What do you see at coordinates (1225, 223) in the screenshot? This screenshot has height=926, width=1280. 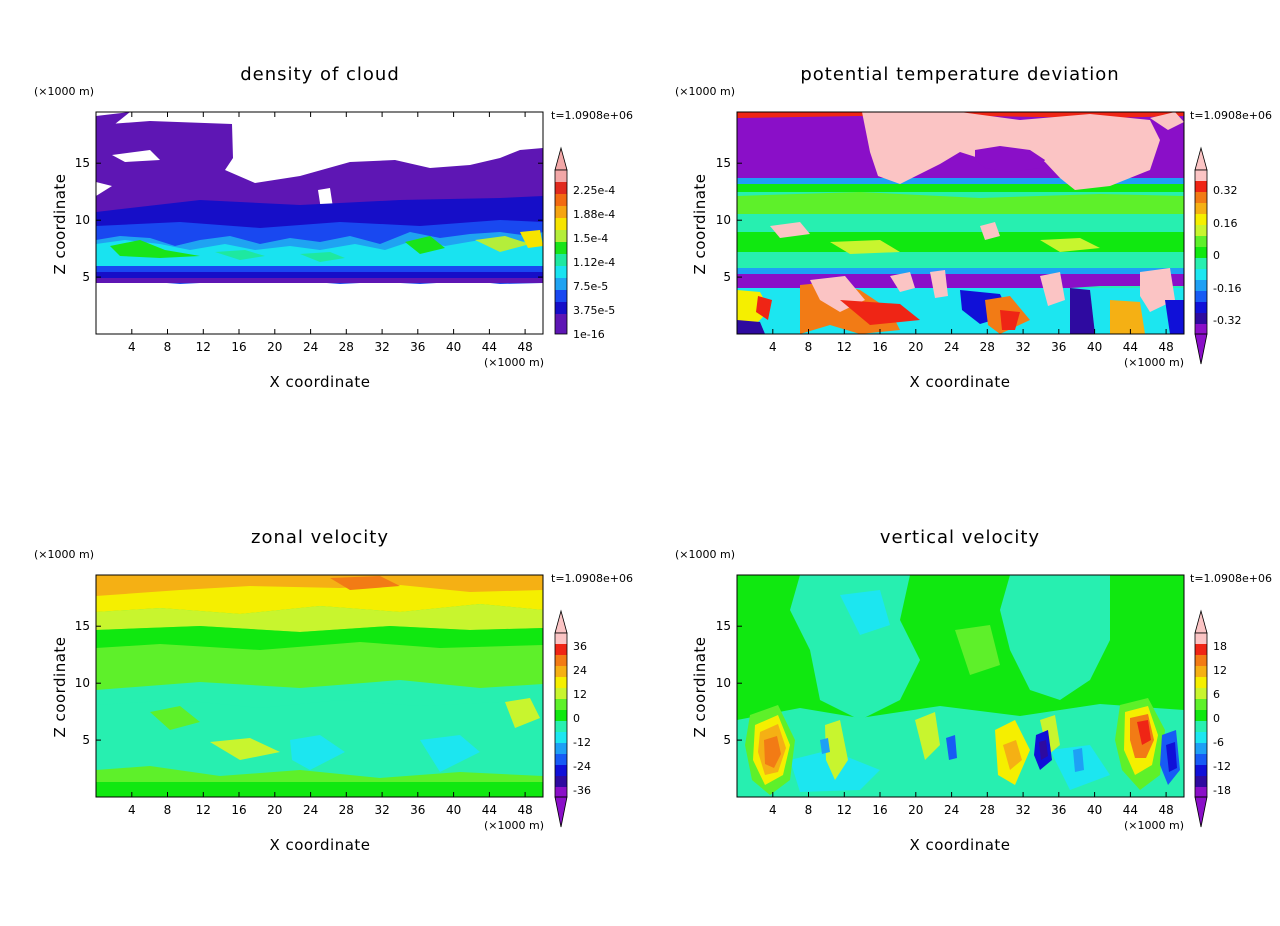 I see `colorbar-label: 0.16` at bounding box center [1225, 223].